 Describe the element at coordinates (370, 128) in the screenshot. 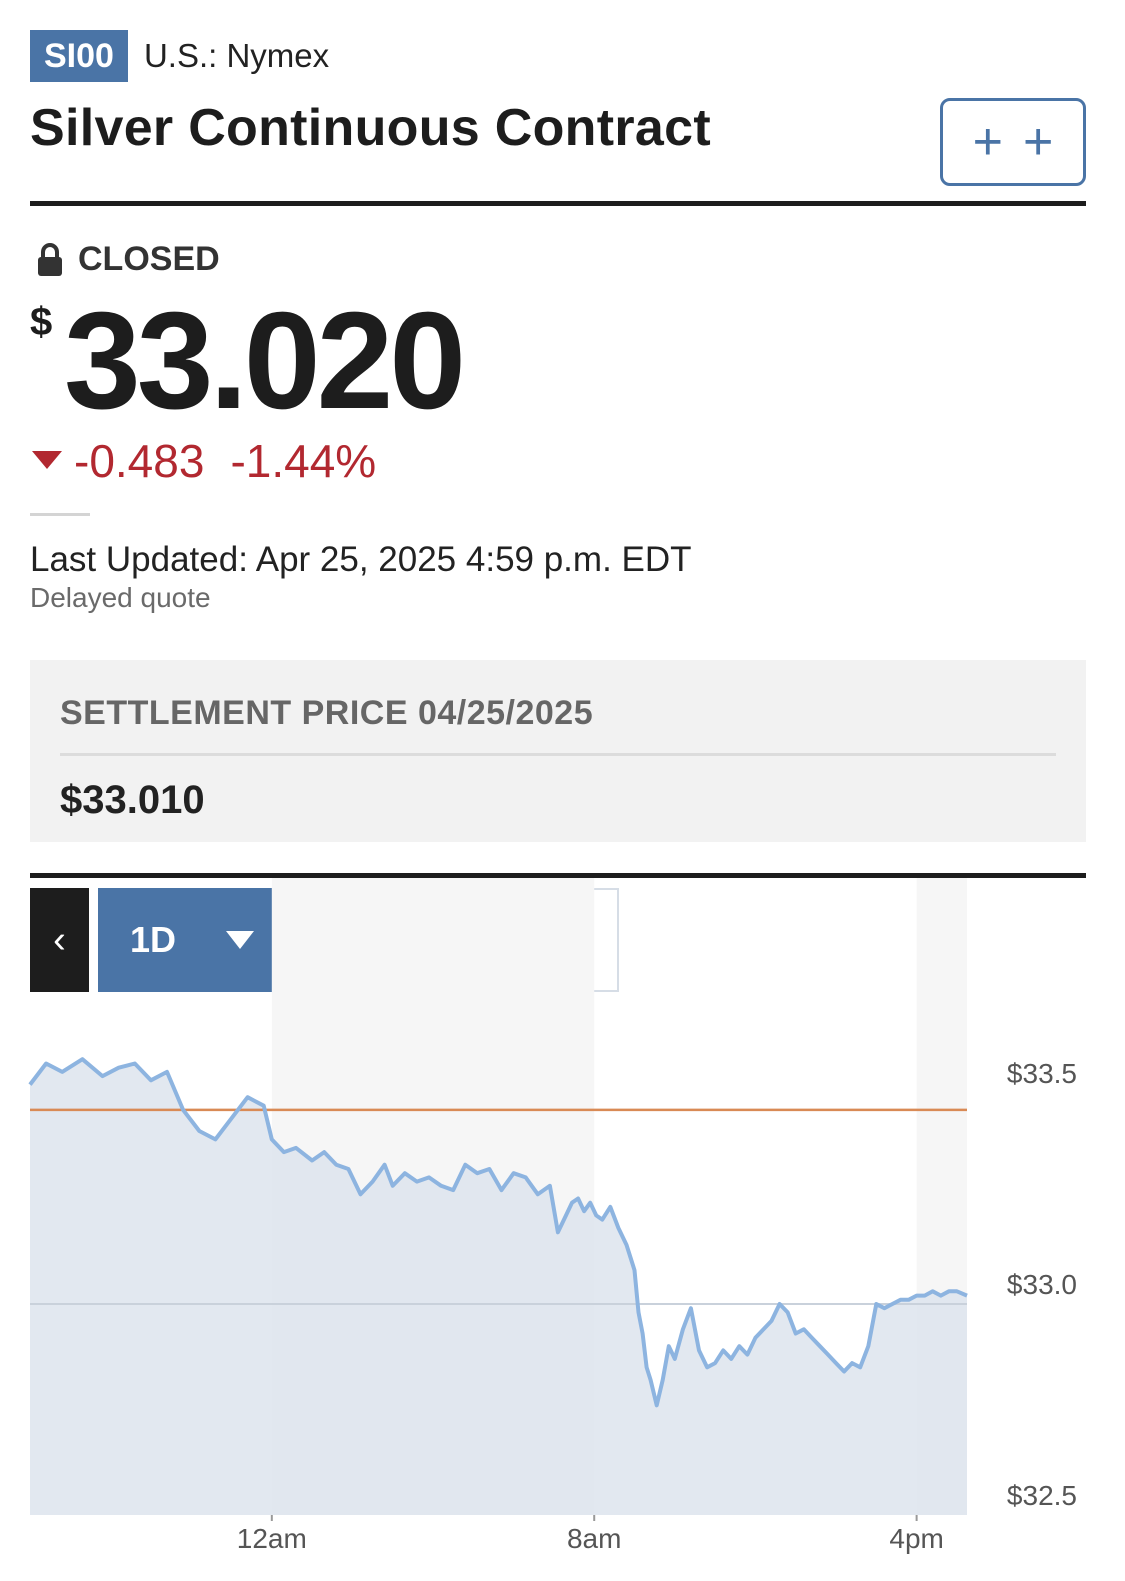

I see `page-title: Silver Continuous Contract` at that location.